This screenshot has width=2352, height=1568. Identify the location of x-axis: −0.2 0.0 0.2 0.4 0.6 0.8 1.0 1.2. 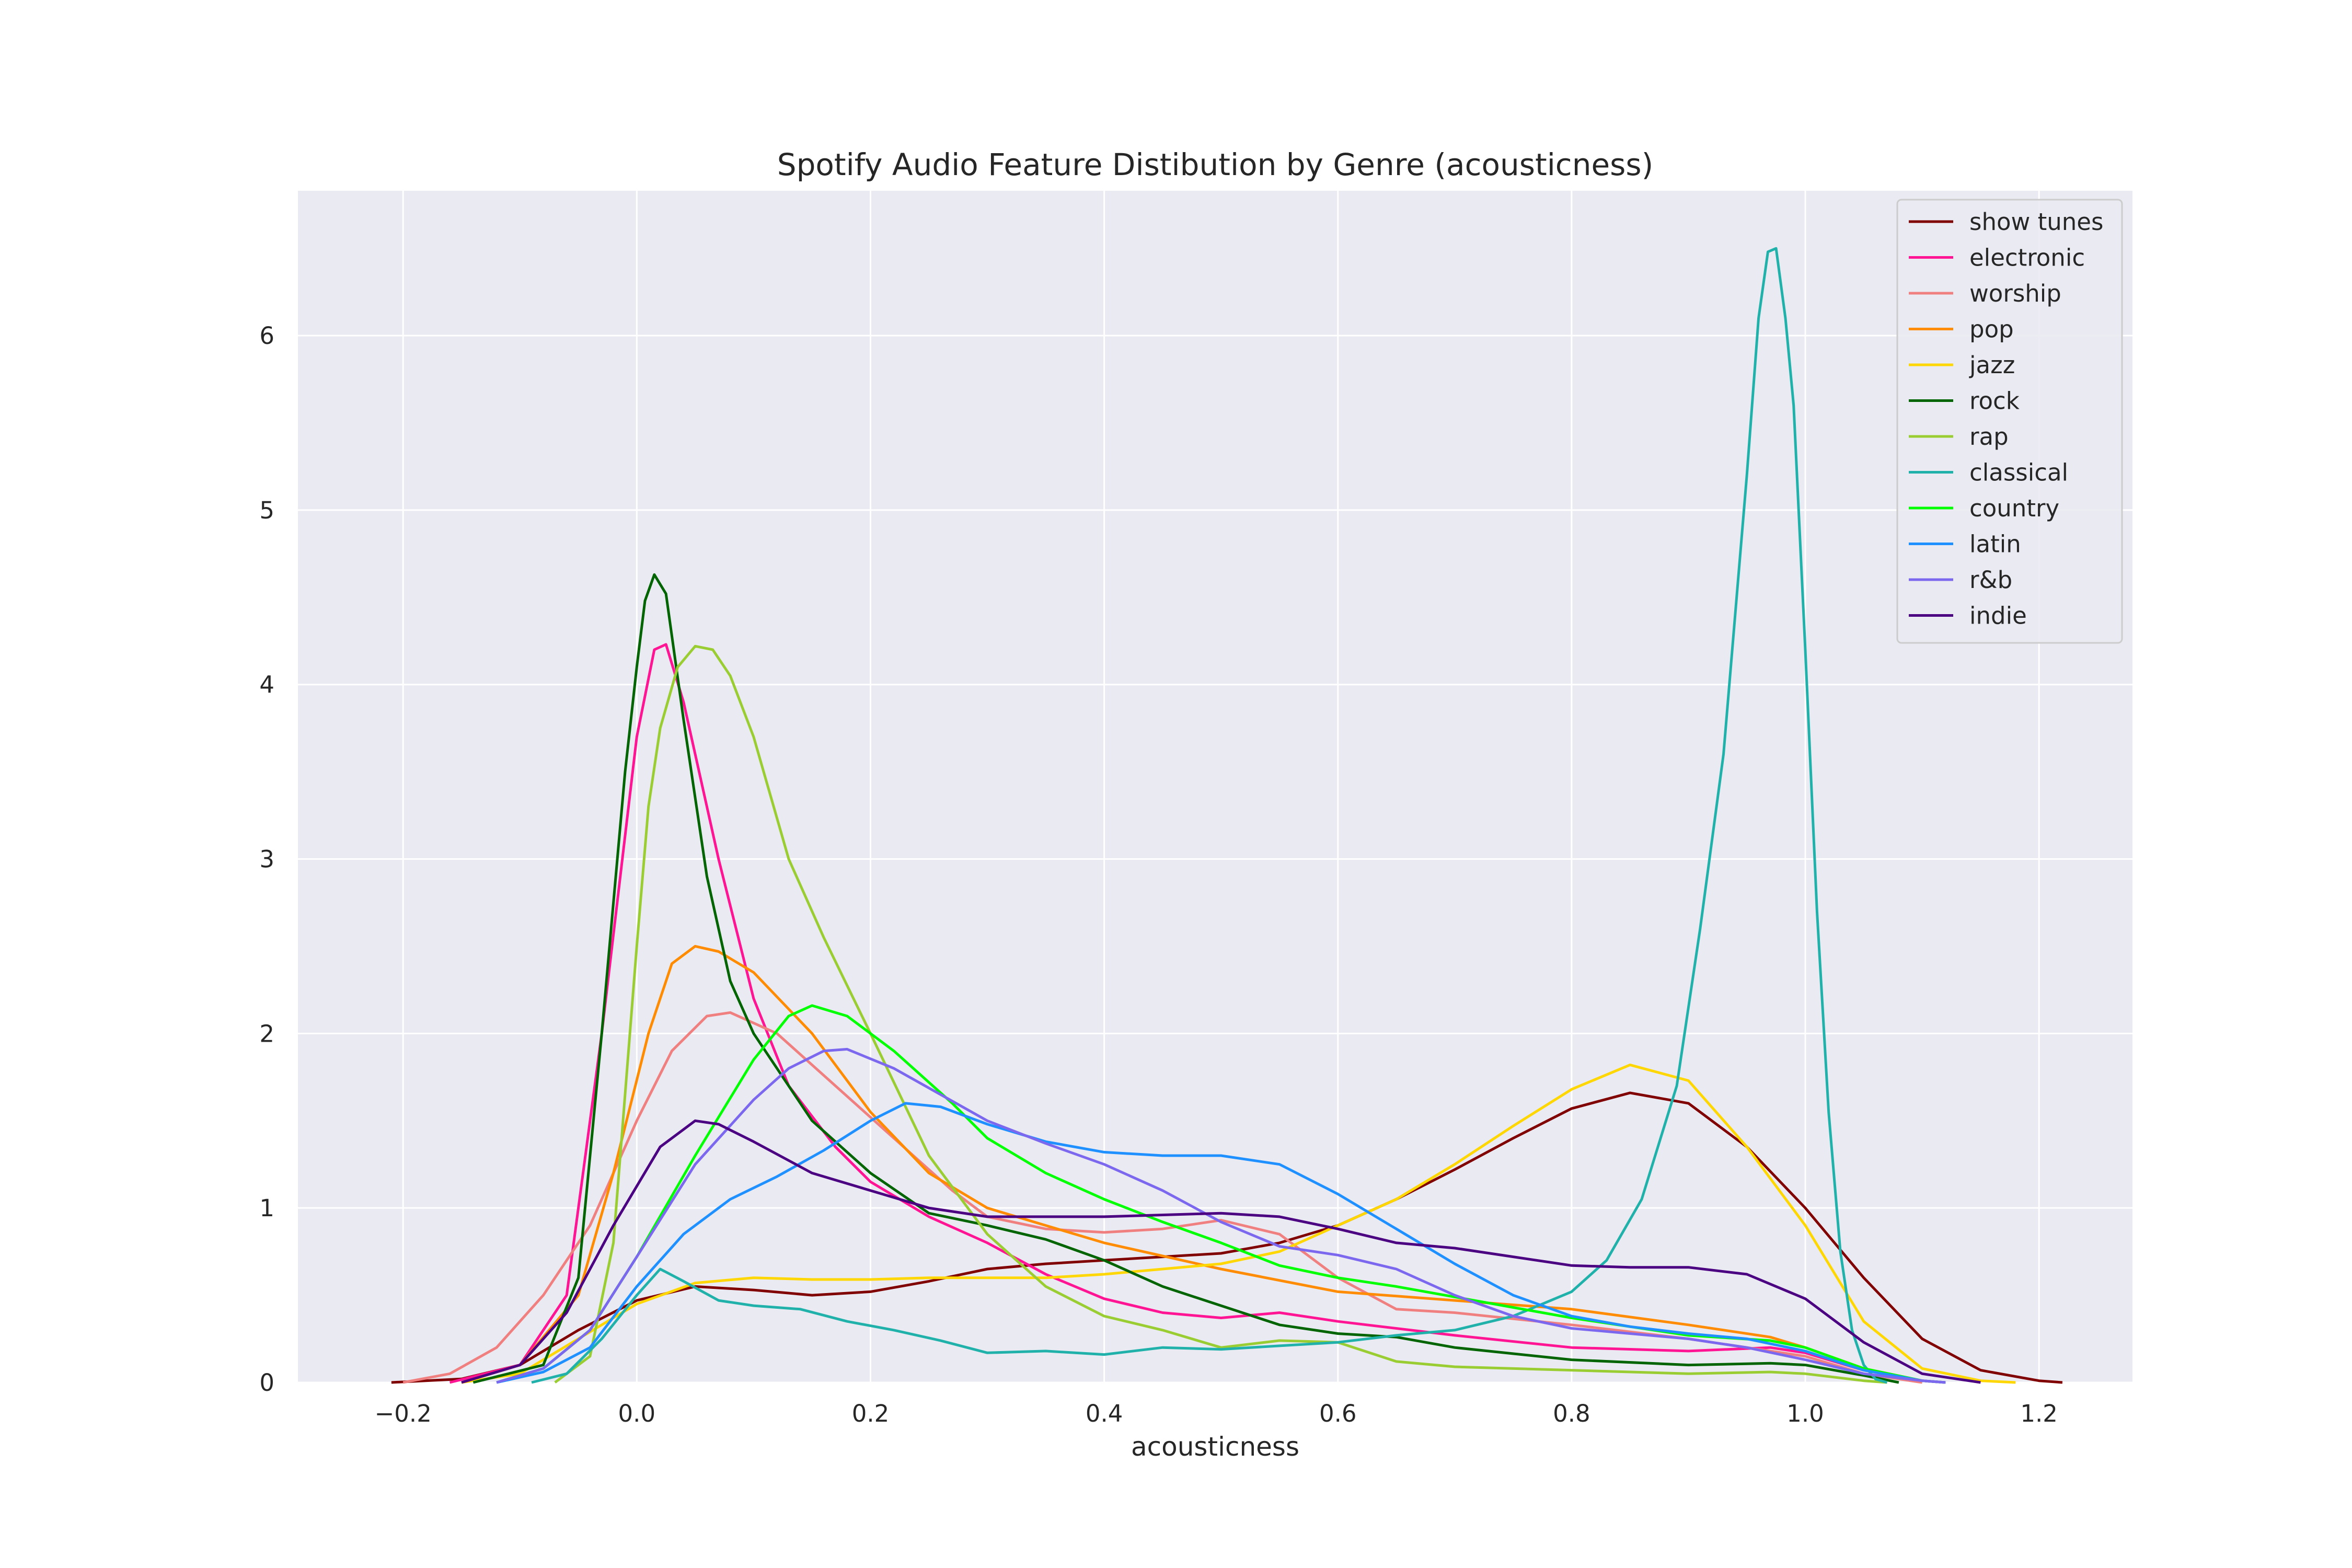
(1216, 1413).